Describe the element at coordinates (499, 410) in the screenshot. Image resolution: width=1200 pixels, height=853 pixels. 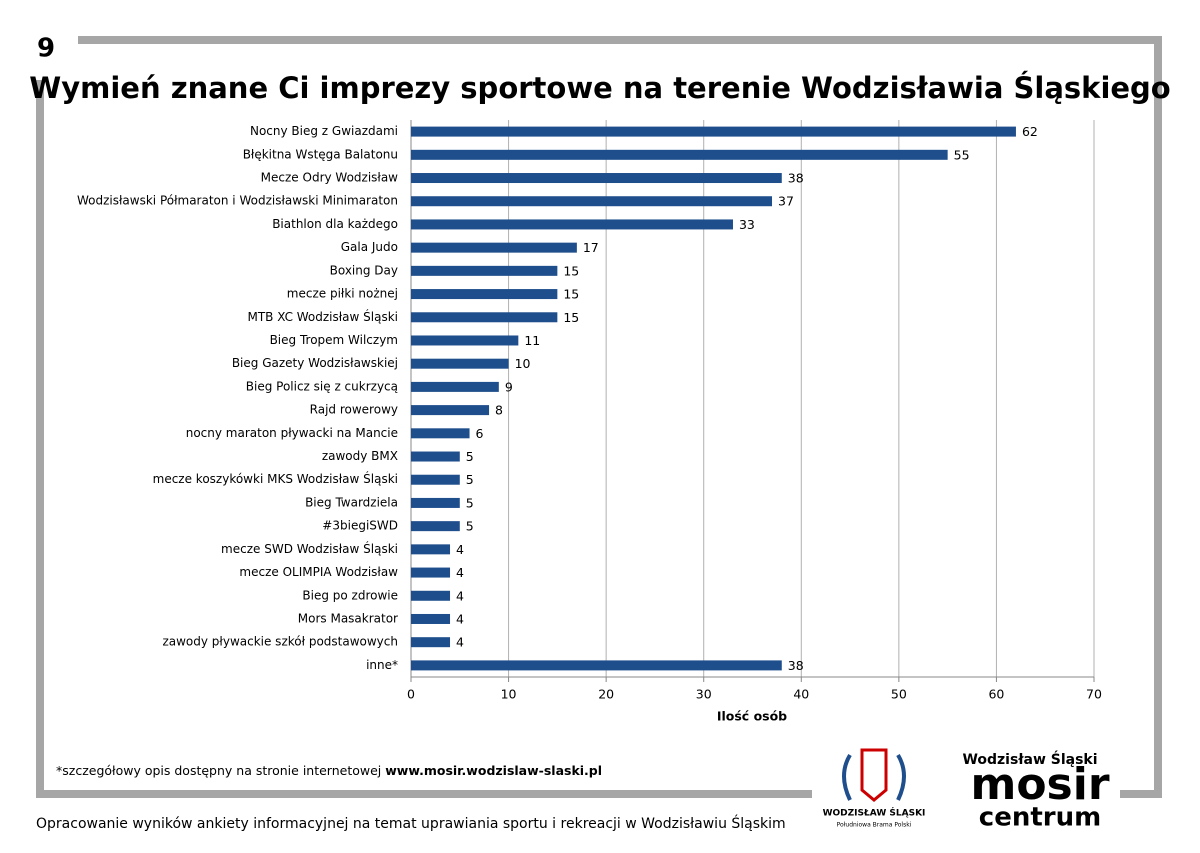
I see `value-label: 8` at that location.